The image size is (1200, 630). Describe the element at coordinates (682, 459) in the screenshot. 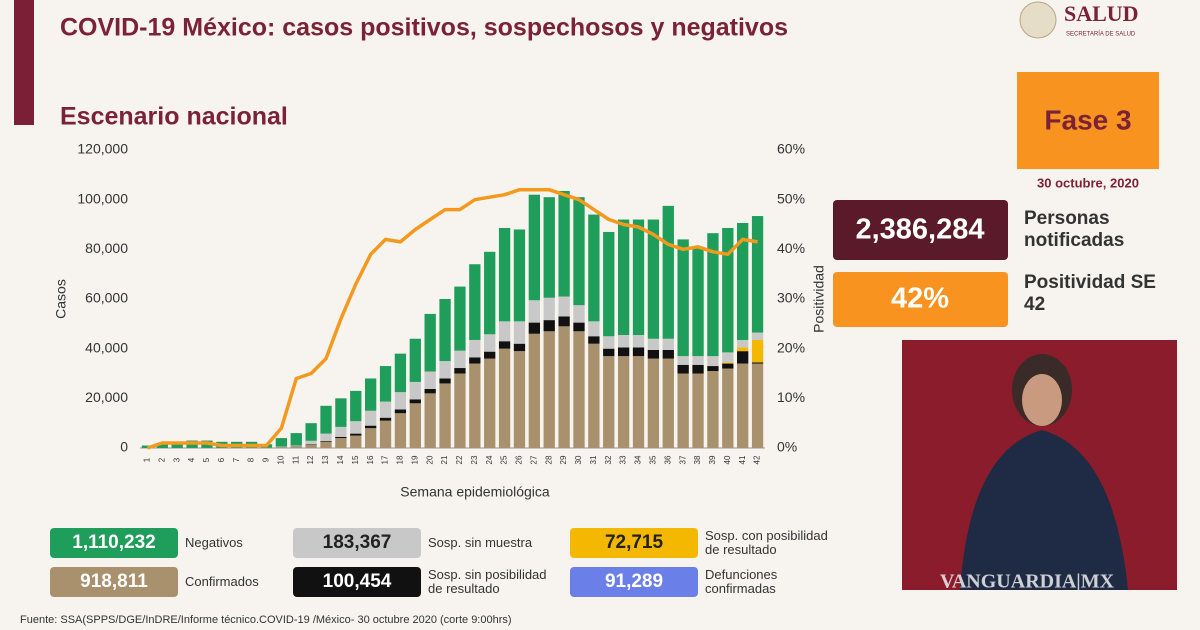

I see `x-tick-label: 37` at that location.